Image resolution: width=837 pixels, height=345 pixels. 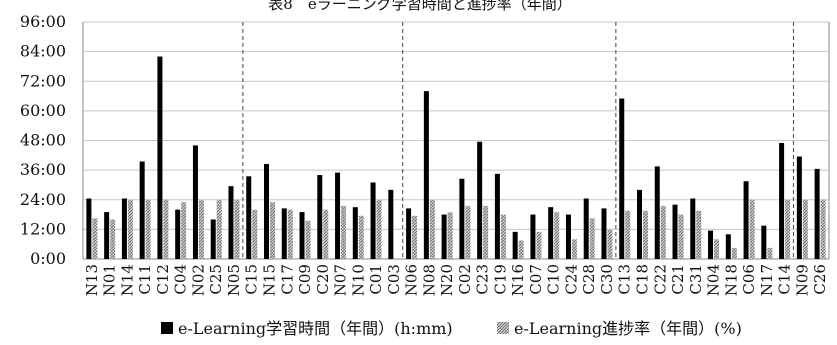 What do you see at coordinates (415, 237) in the screenshot?
I see `bar-progress-rate-N06` at bounding box center [415, 237].